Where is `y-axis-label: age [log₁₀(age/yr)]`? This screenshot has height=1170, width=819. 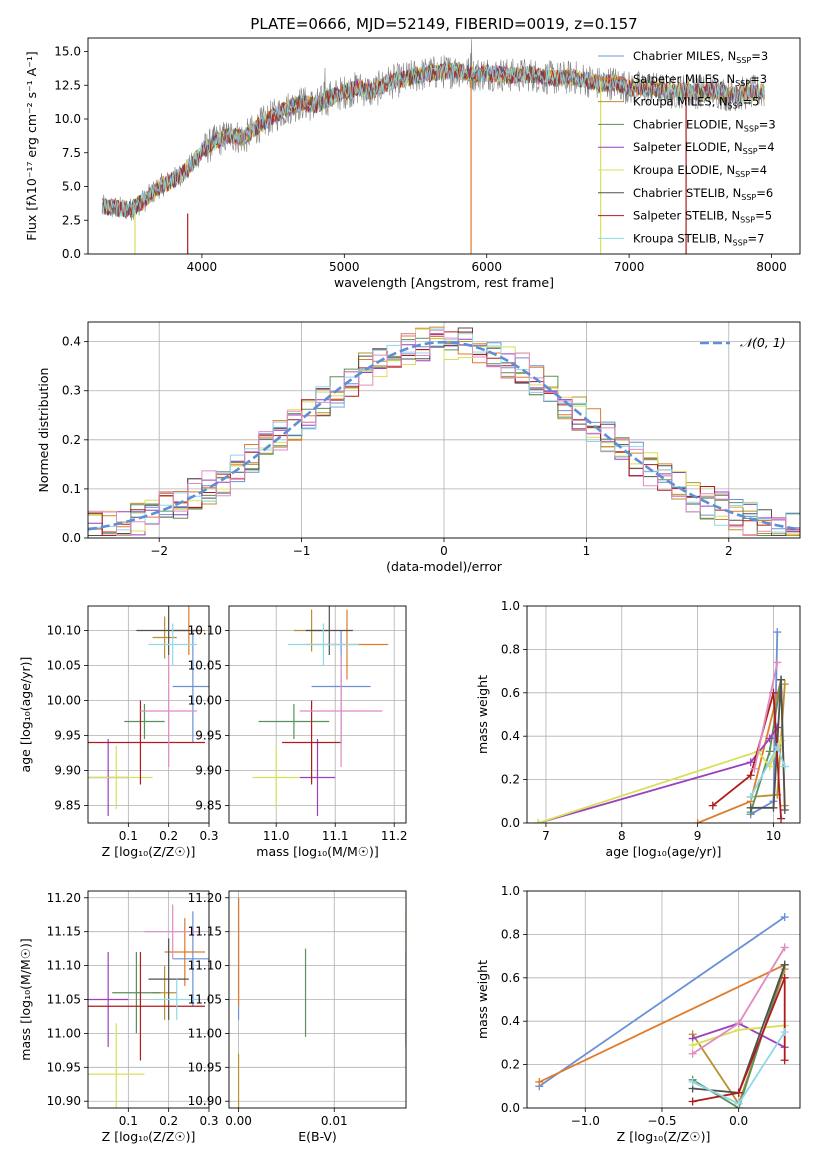
y-axis-label: age [log₁₀(age/yr)] is located at coordinates (25, 715).